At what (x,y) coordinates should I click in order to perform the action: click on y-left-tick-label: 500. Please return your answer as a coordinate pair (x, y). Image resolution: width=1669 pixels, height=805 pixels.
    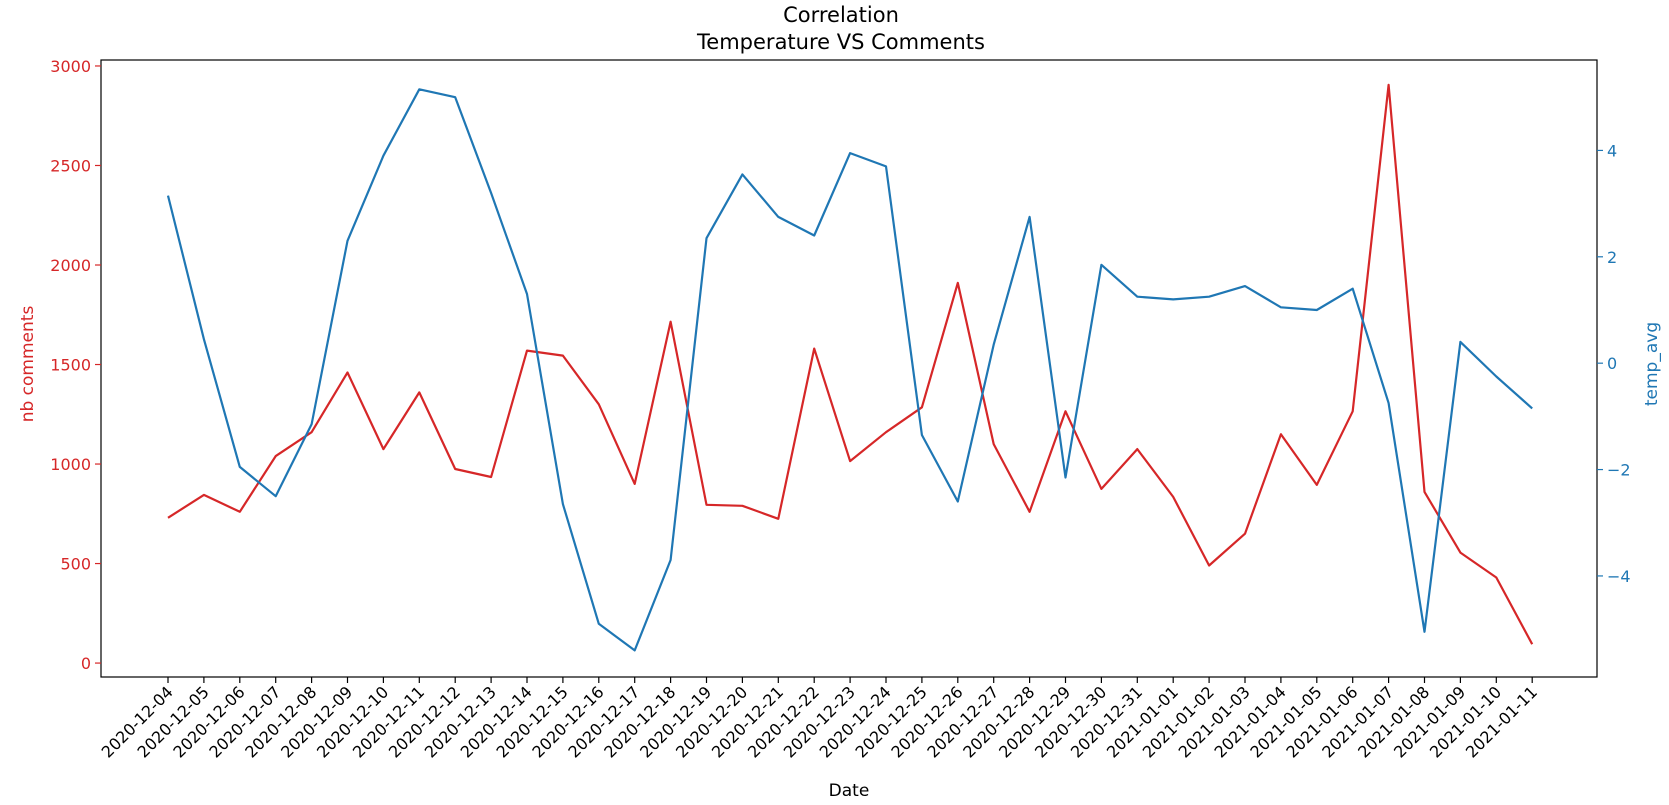
    Looking at the image, I should click on (75, 564).